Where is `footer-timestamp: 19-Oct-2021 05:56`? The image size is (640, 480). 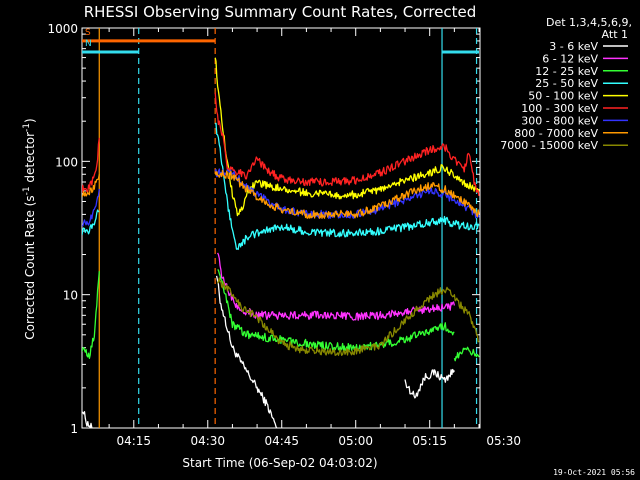
footer-timestamp: 19-Oct-2021 05:56 is located at coordinates (594, 472).